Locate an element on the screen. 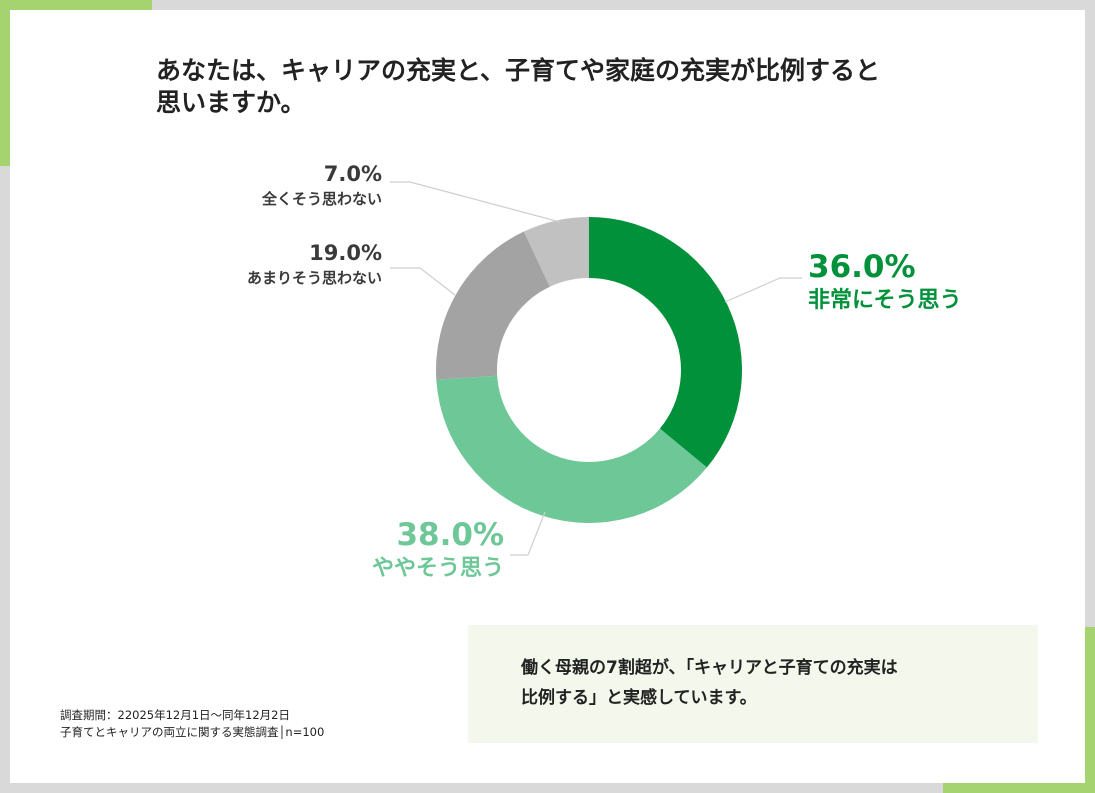 The image size is (1095, 793). callout-line-2: 比例する」と実感しています。 is located at coordinates (639, 698).